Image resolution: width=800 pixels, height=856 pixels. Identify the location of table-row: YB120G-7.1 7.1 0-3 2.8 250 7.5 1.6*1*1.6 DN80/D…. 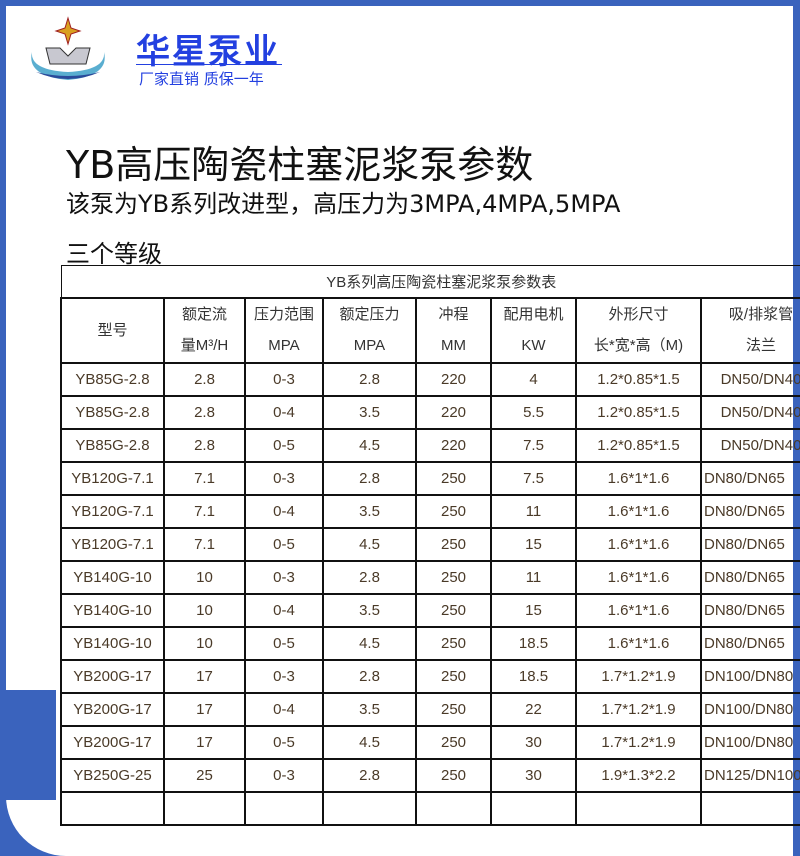
(430, 478).